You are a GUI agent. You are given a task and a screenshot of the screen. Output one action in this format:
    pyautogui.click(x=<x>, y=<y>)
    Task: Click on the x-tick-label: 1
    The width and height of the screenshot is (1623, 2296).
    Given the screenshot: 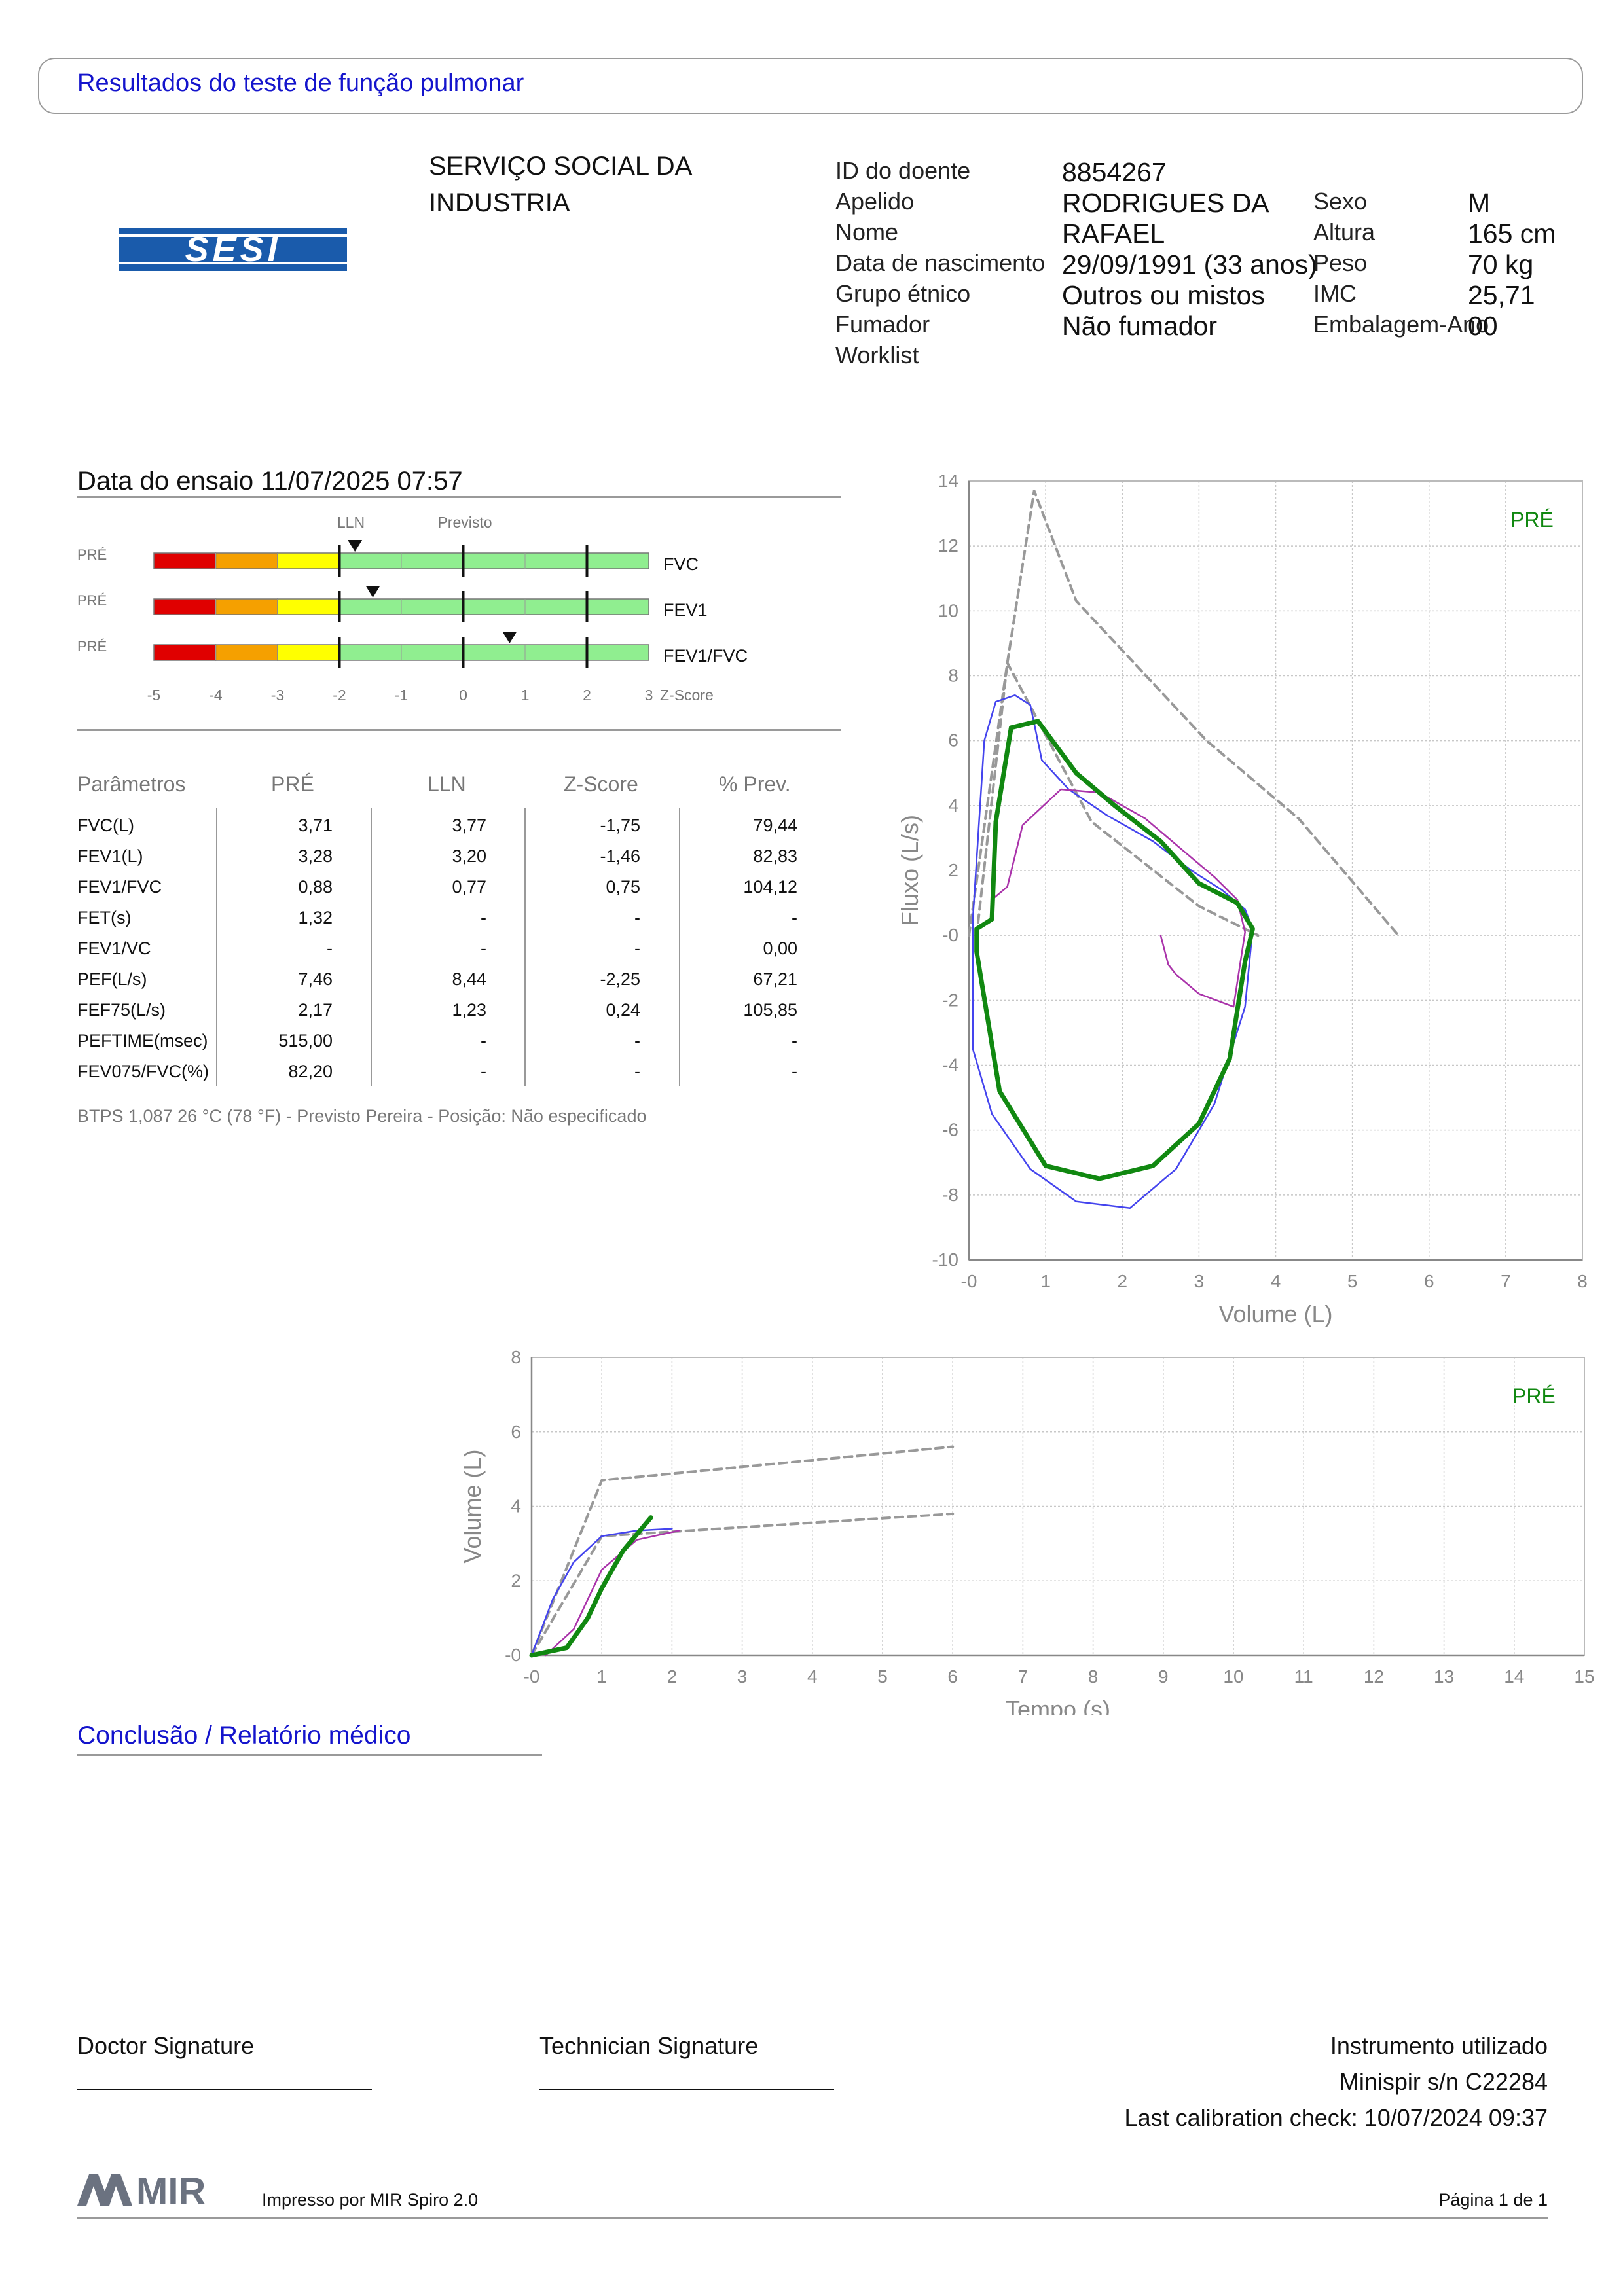 What is the action you would take?
    pyautogui.click(x=601, y=1676)
    